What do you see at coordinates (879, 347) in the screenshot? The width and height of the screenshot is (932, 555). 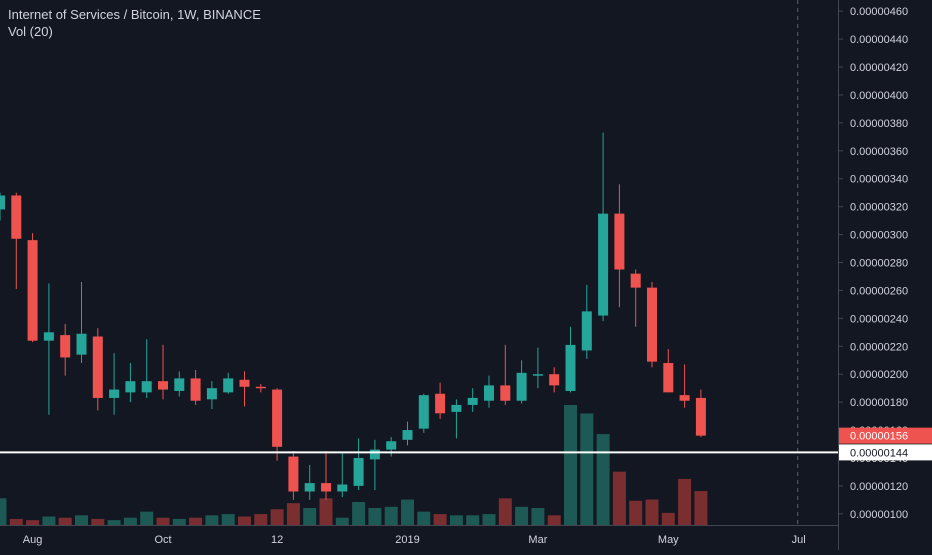 I see `price-tick-label: 0.00000220` at bounding box center [879, 347].